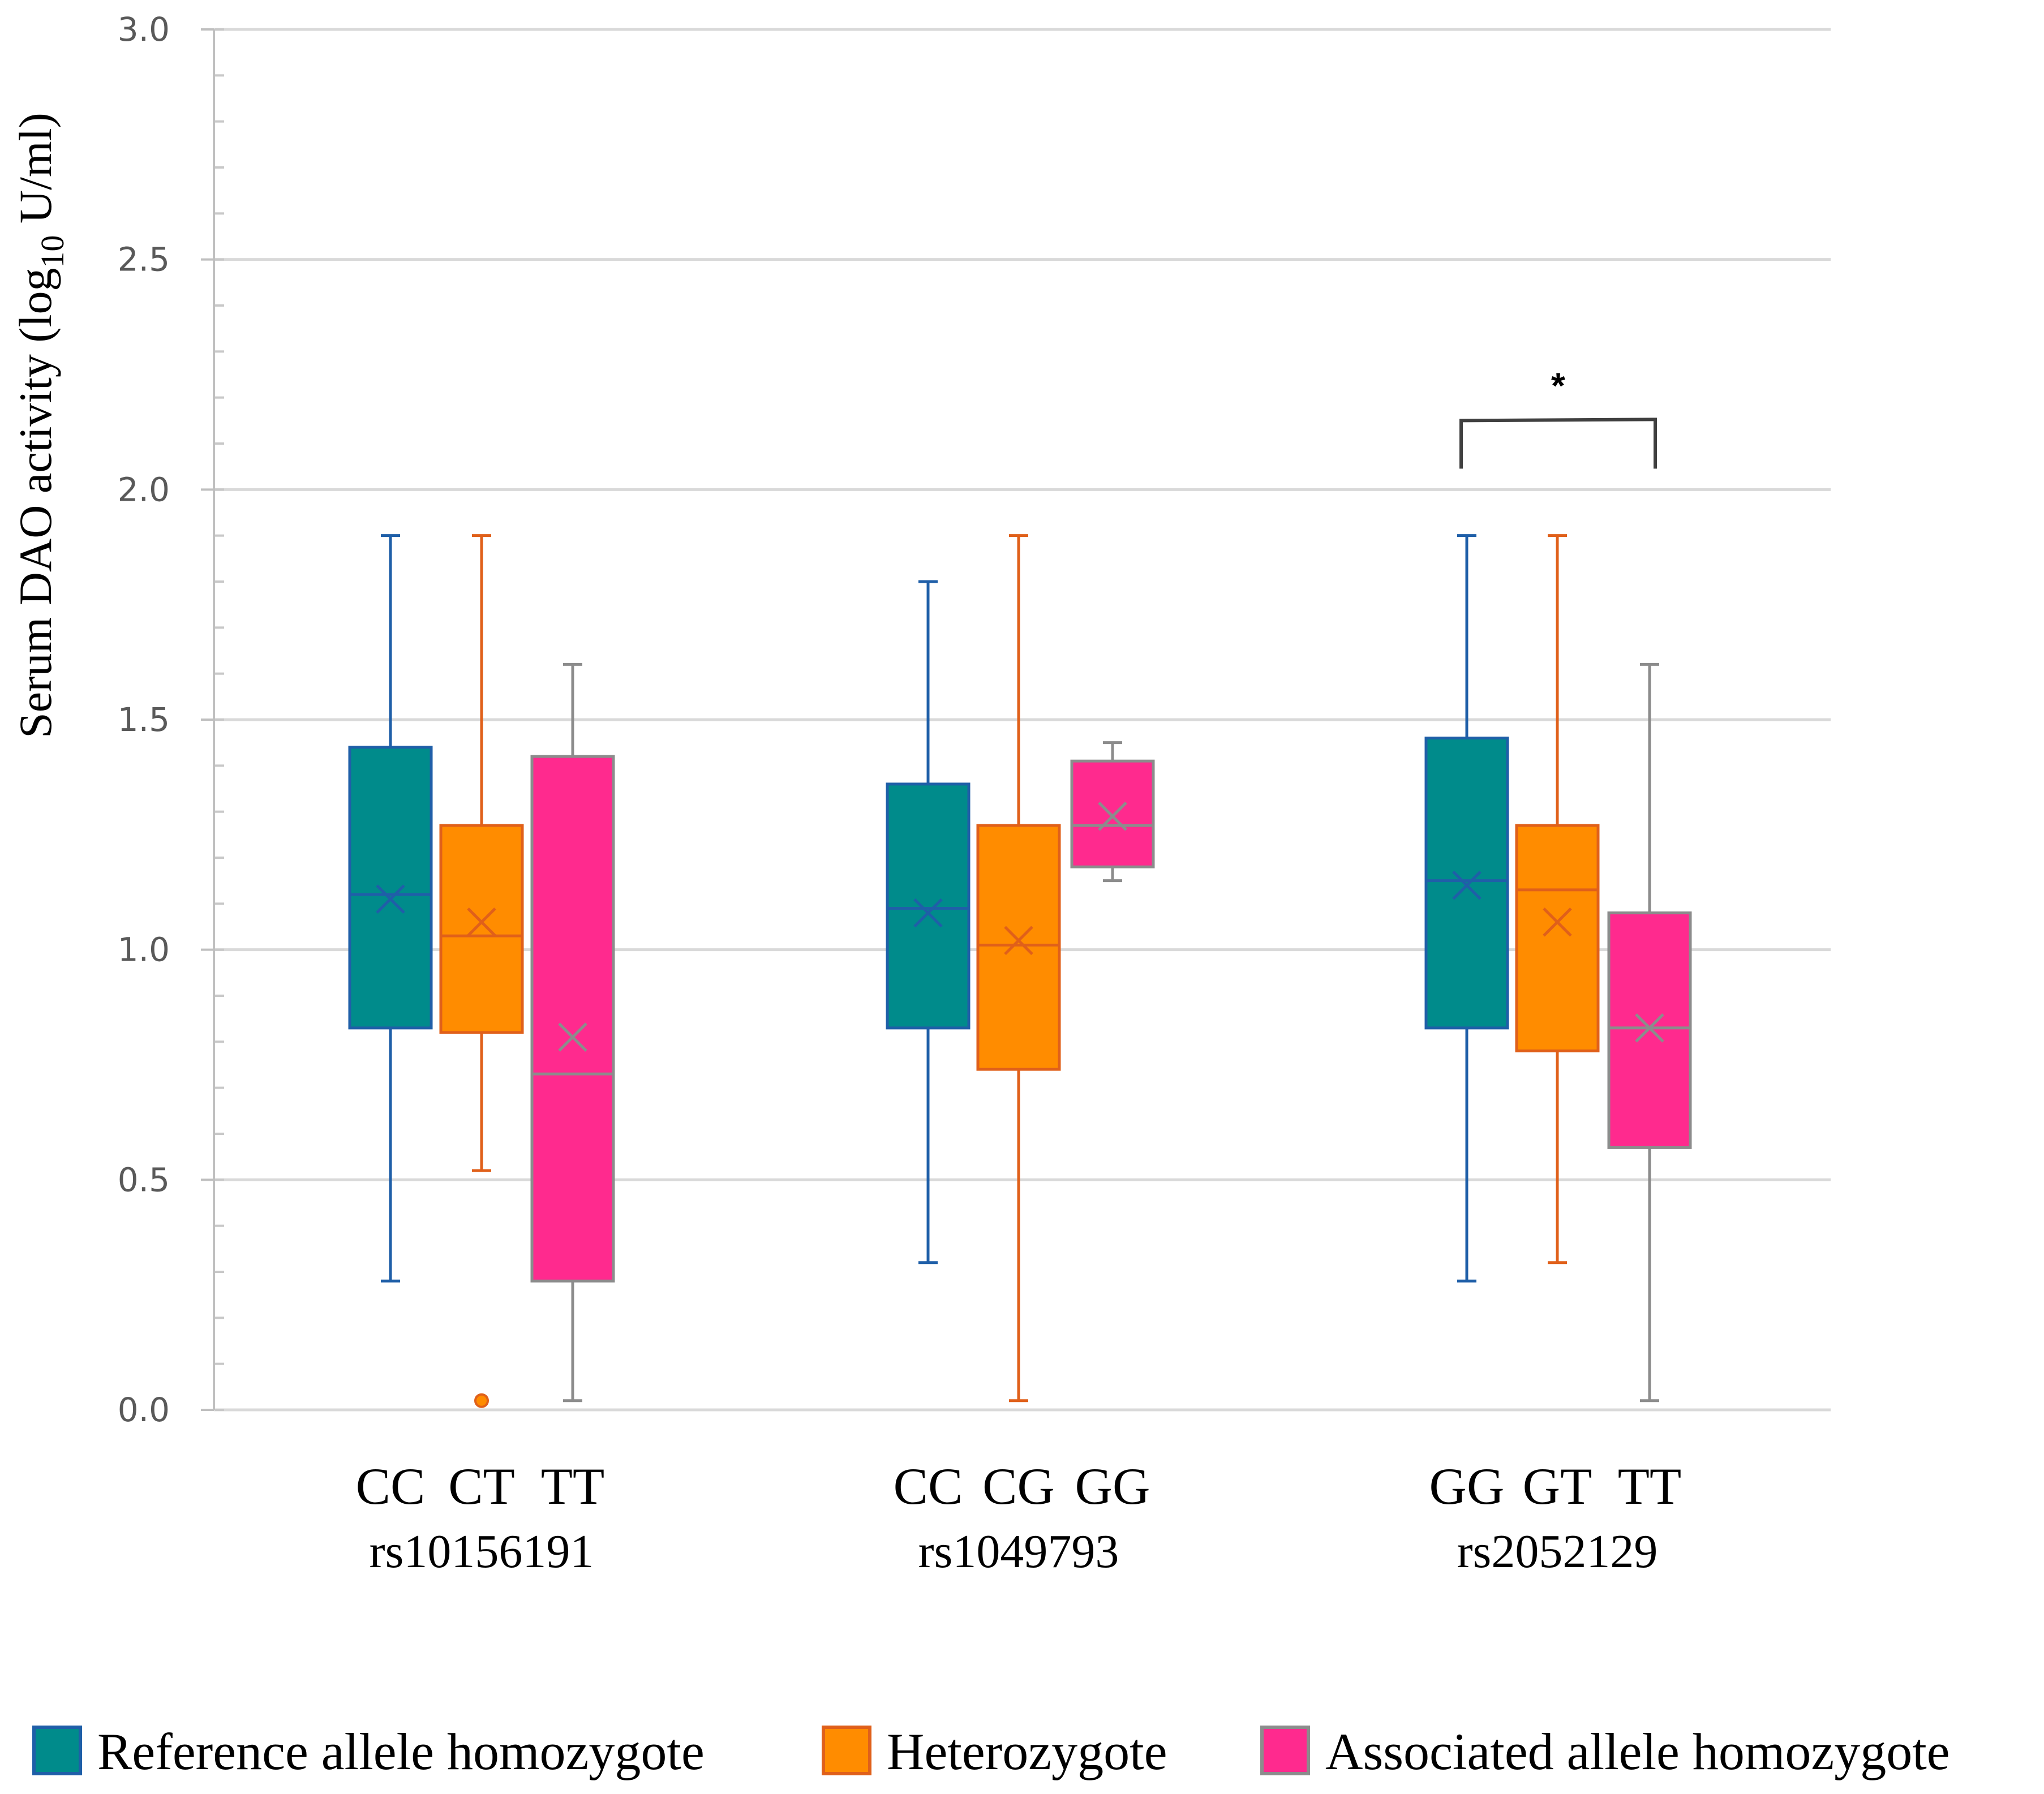 The width and height of the screenshot is (2044, 1794). What do you see at coordinates (481, 1486) in the screenshot?
I see `x-category-label: CT` at bounding box center [481, 1486].